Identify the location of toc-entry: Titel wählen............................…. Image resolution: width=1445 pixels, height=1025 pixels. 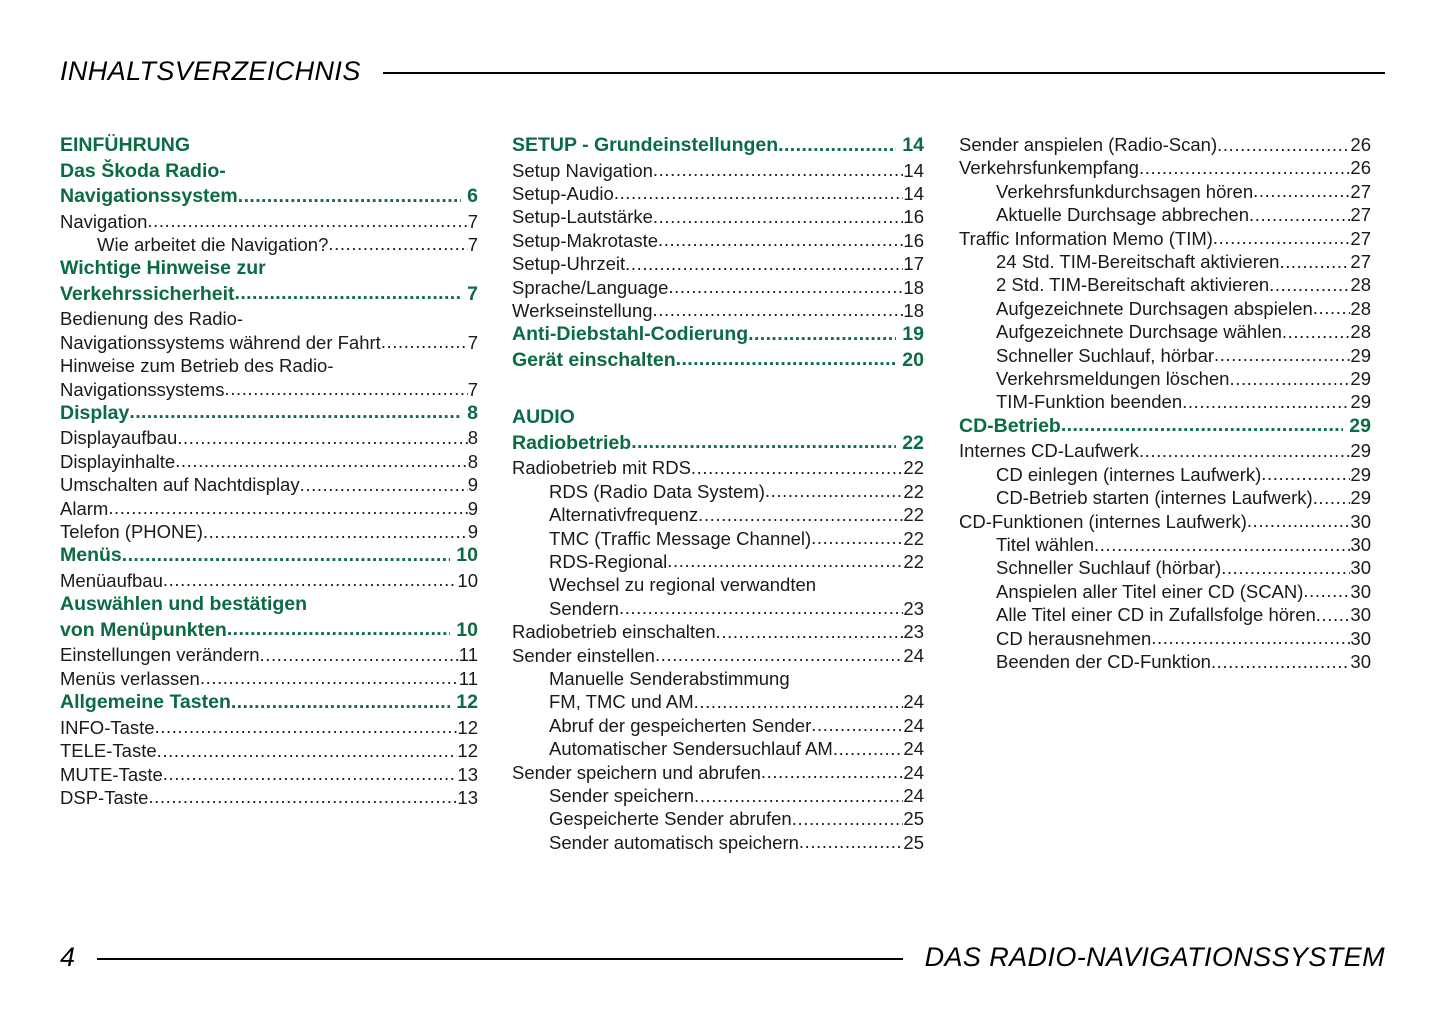
(1165, 544).